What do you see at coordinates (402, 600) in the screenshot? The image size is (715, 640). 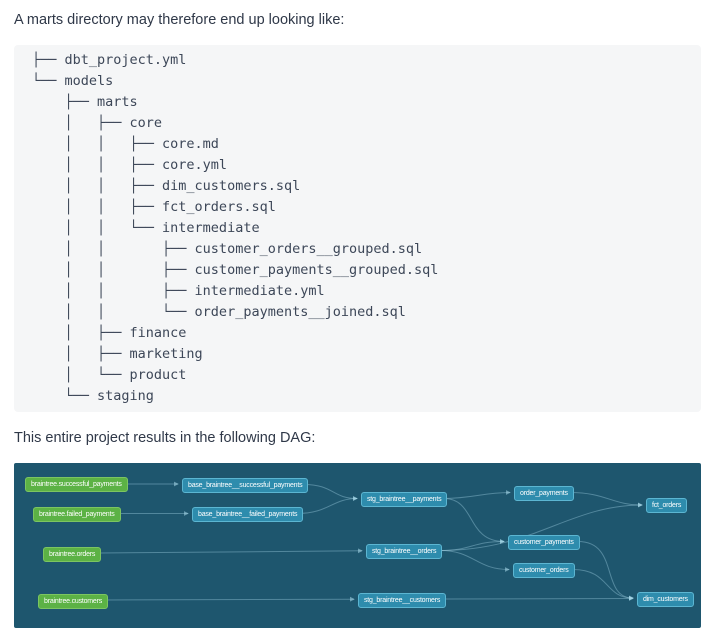 I see `dag-node-stg-braintree-customers: stg_braintree__customers` at bounding box center [402, 600].